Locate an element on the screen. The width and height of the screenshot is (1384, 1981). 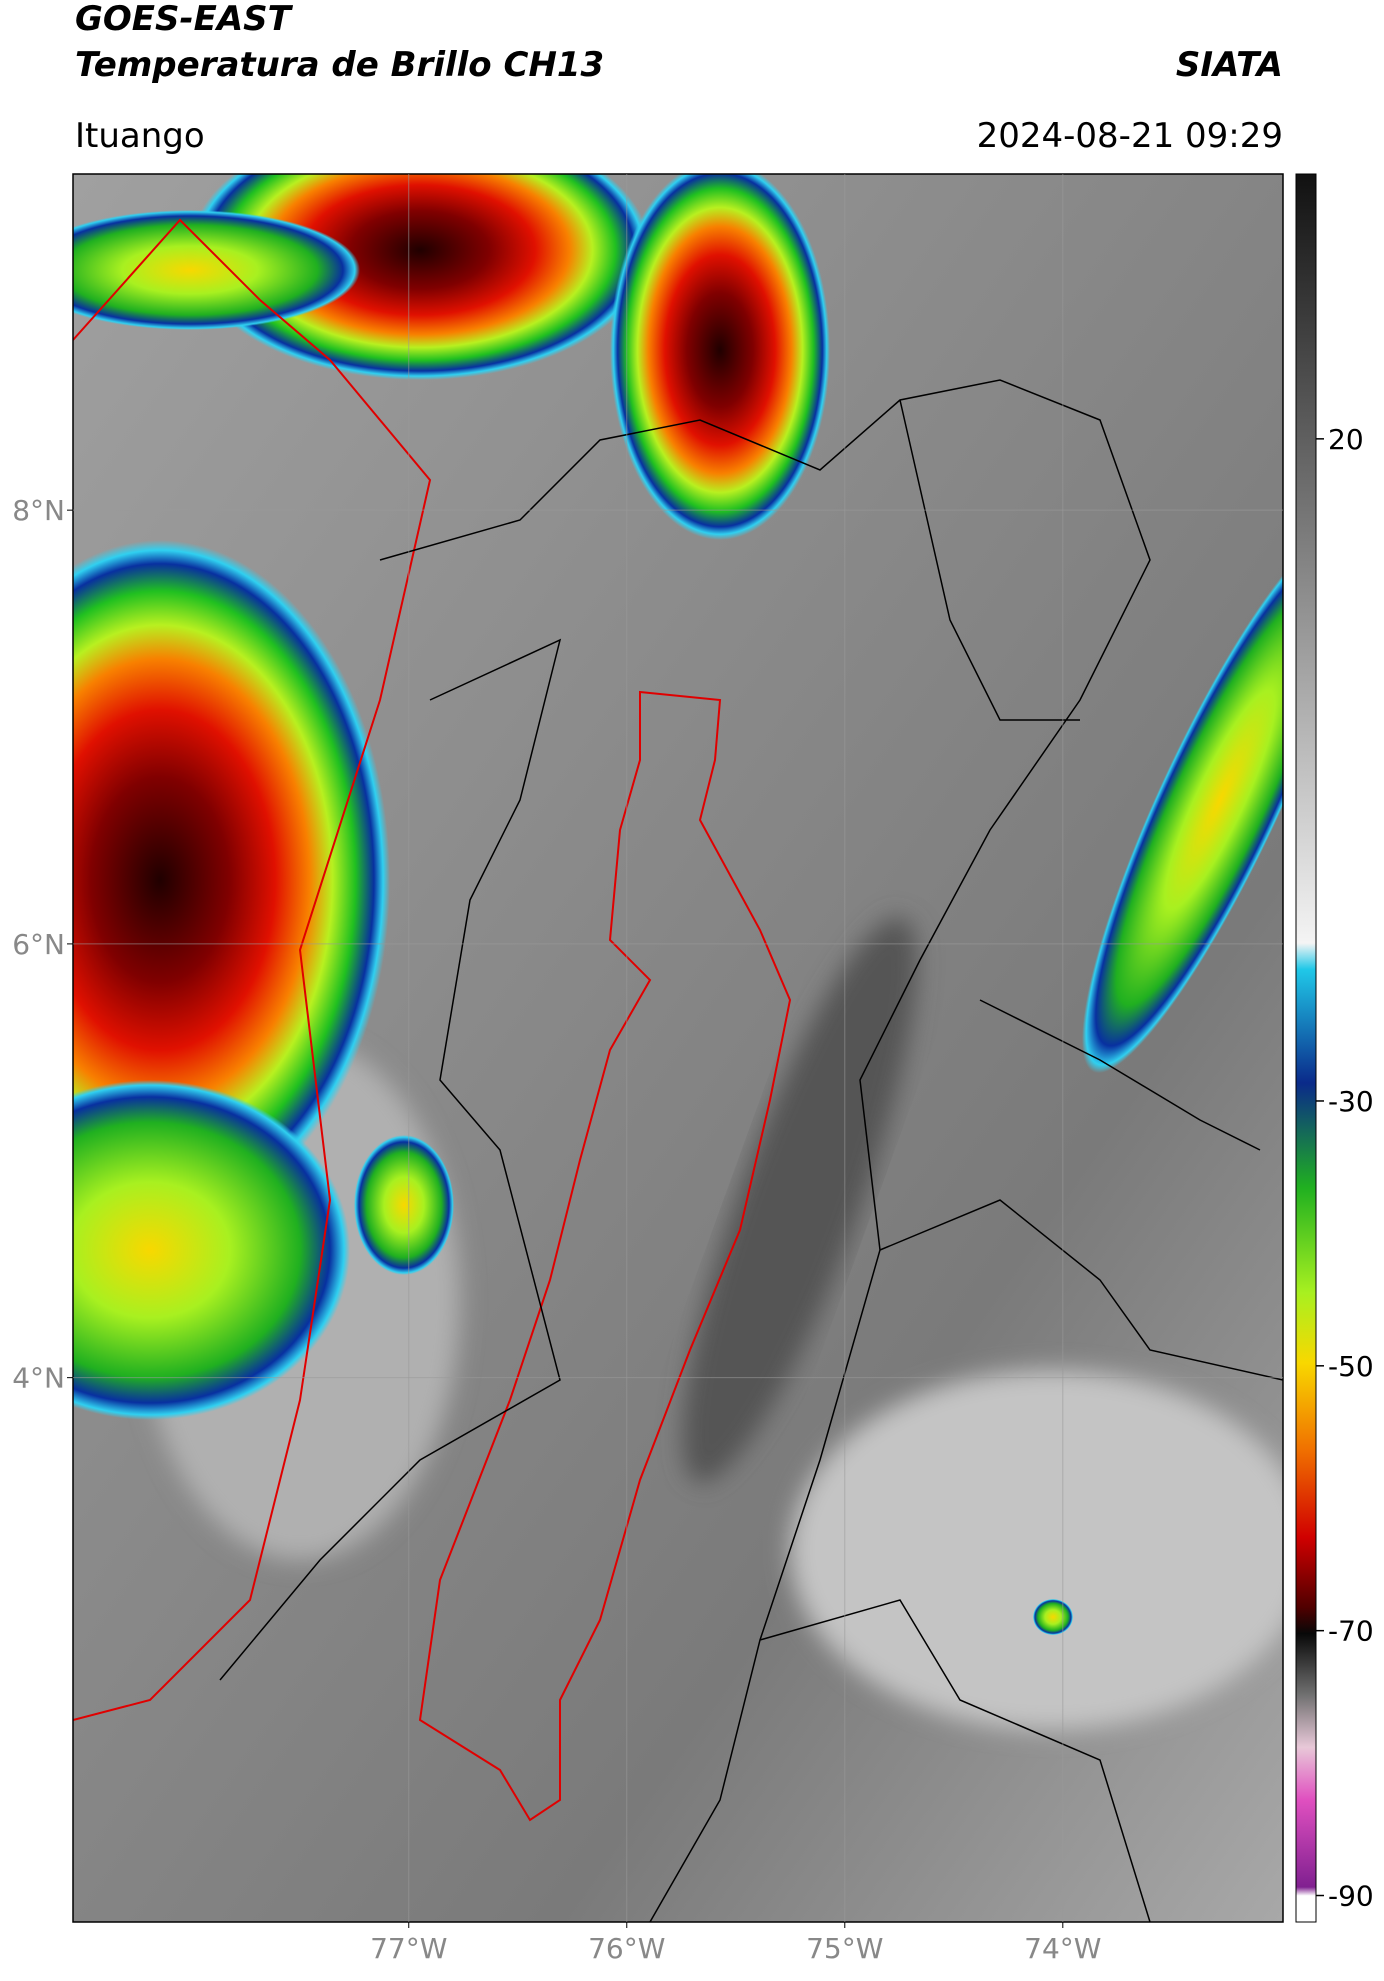
y-tick-label: 6°N is located at coordinates (38, 944).